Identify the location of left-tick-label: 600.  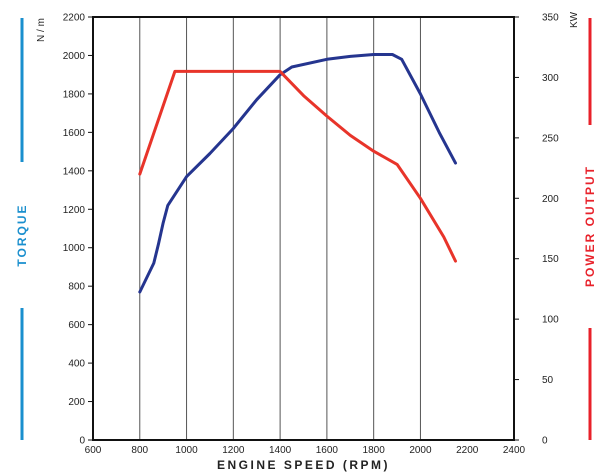
(76, 325).